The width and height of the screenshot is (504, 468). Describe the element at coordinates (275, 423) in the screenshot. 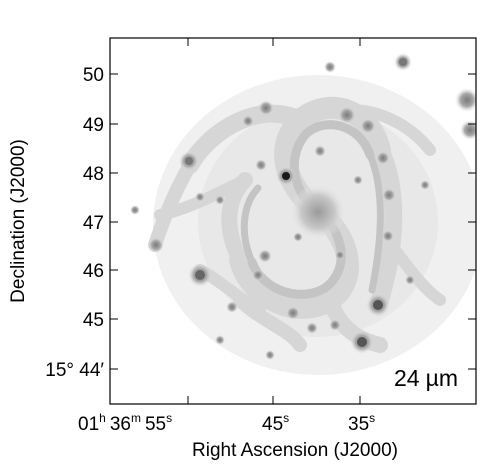

I see `ra-tick-label-second: 45s` at that location.